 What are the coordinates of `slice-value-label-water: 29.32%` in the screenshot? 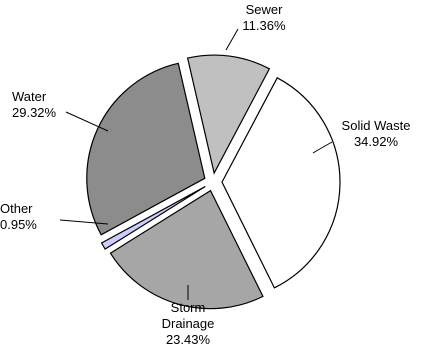 It's located at (34, 112).